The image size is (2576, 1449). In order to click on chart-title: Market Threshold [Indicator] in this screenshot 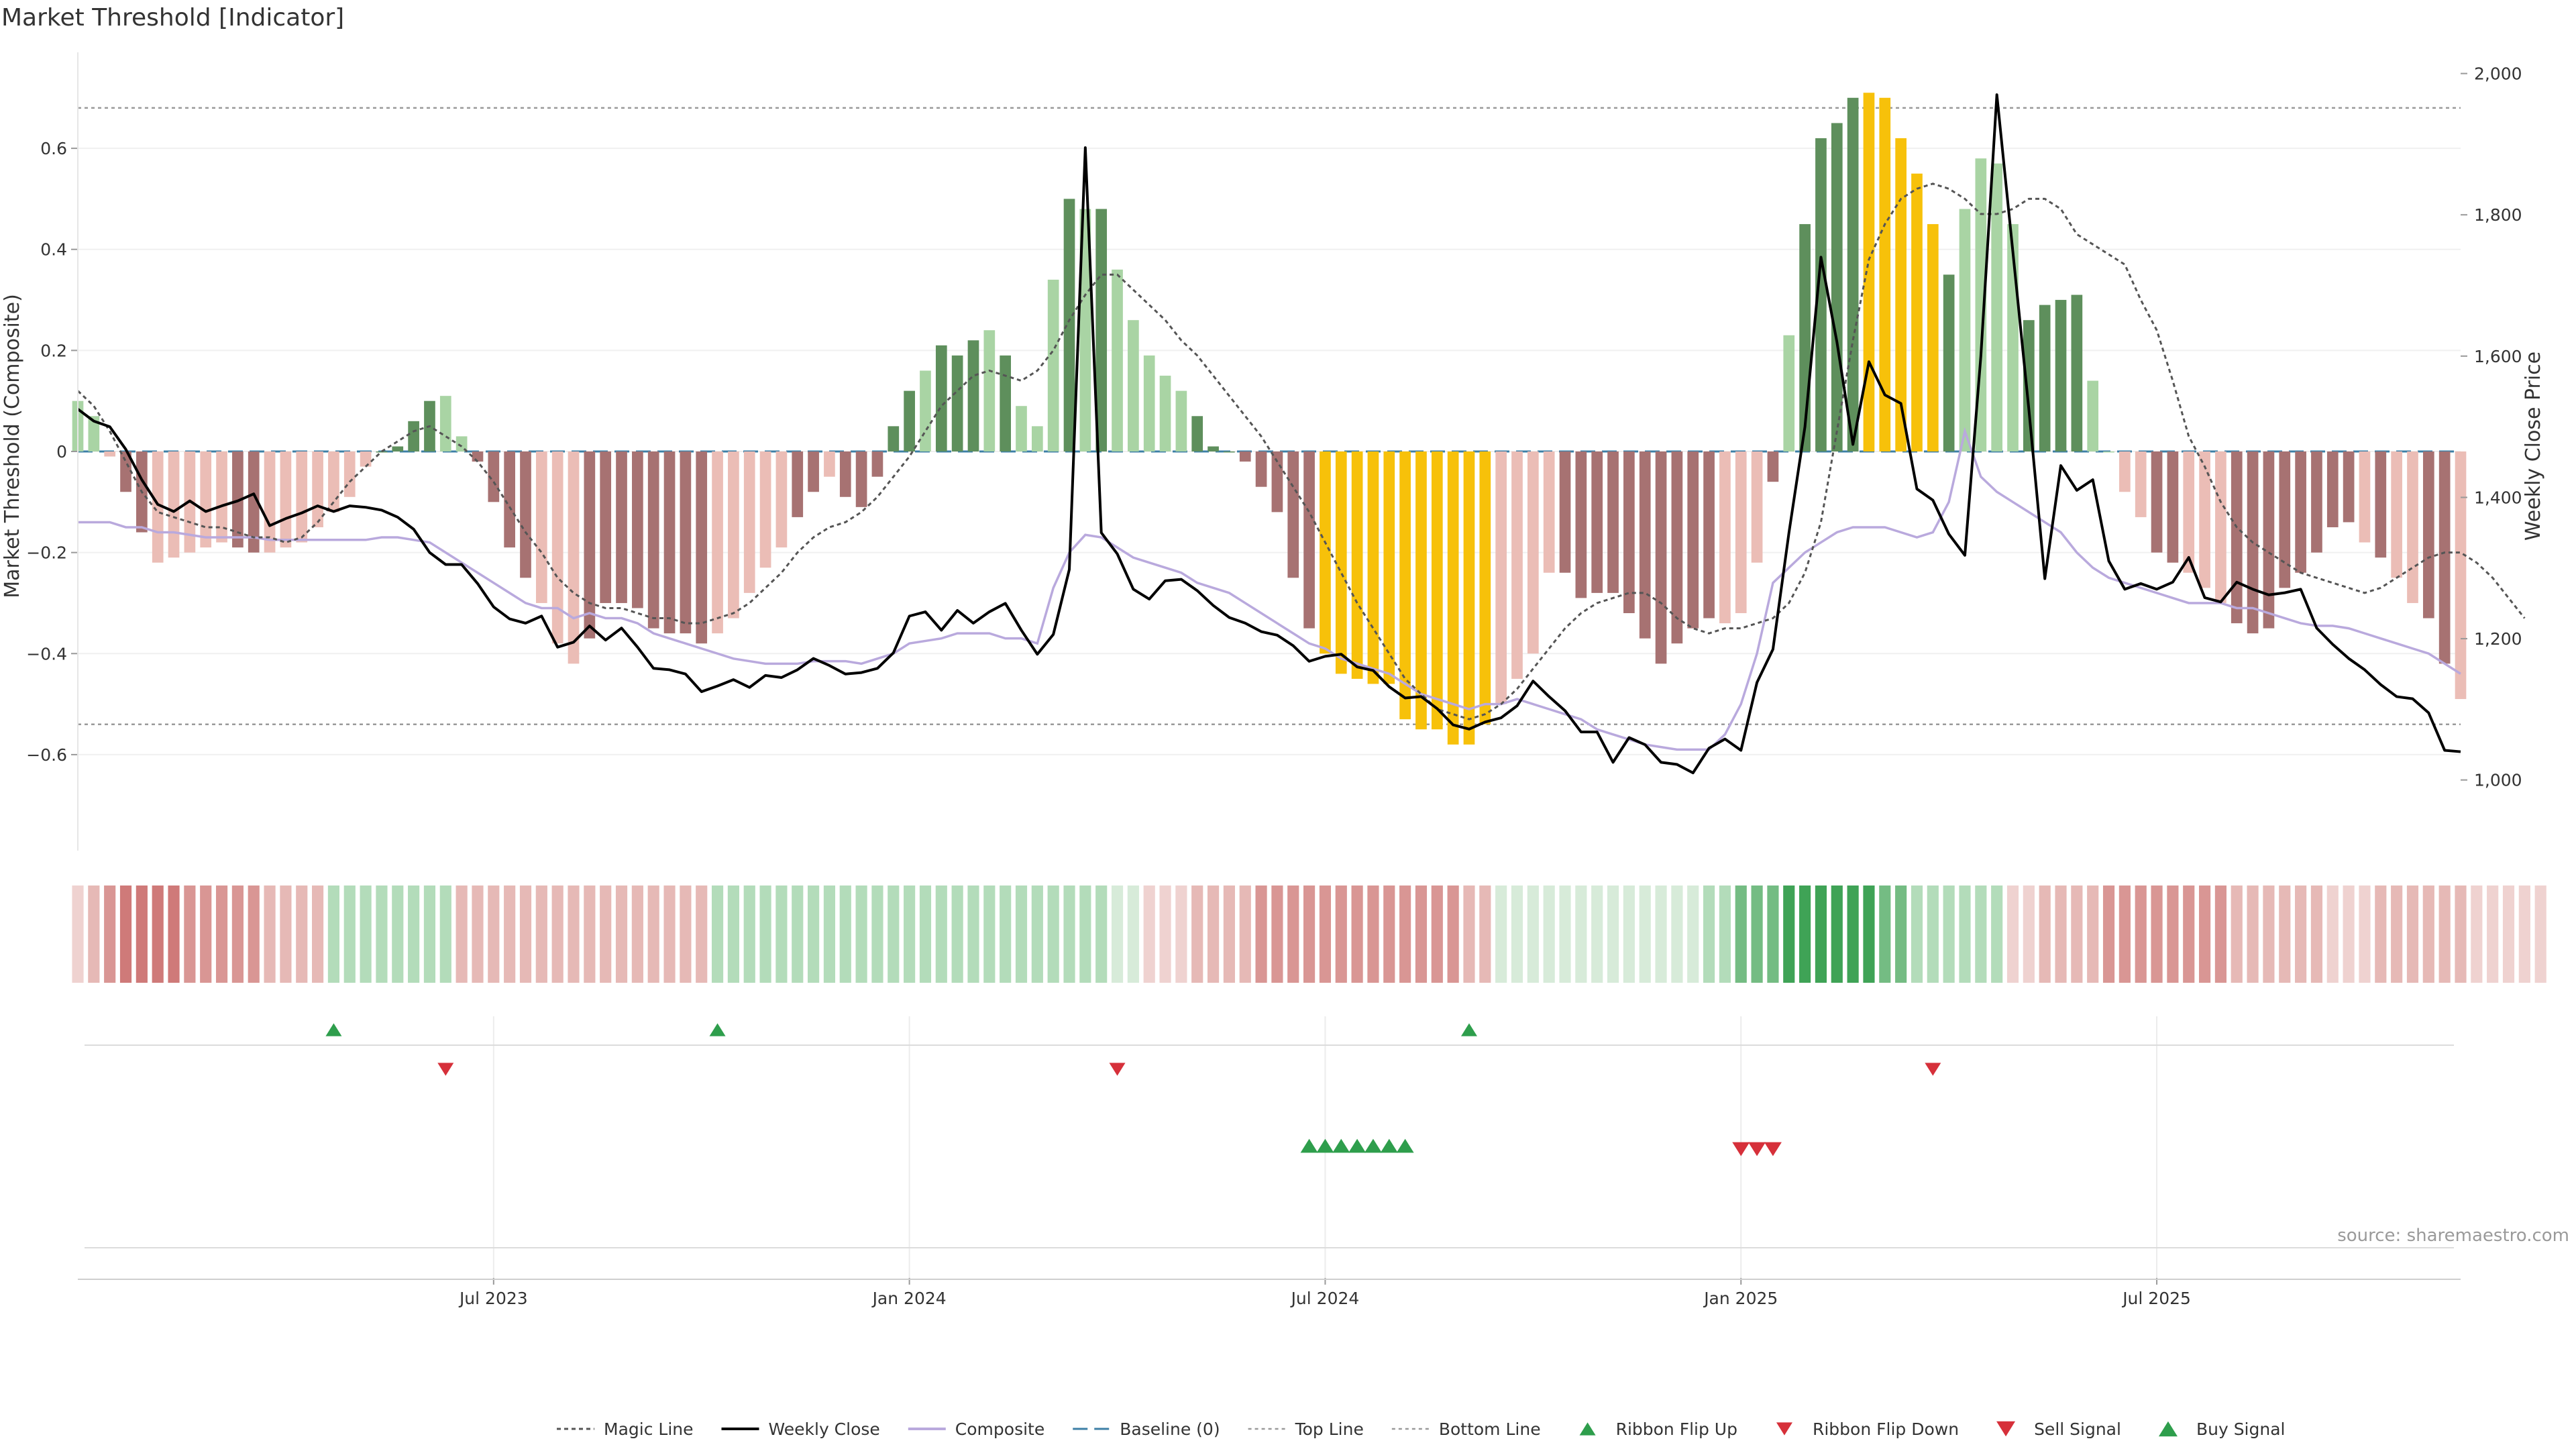, I will do `click(172, 18)`.